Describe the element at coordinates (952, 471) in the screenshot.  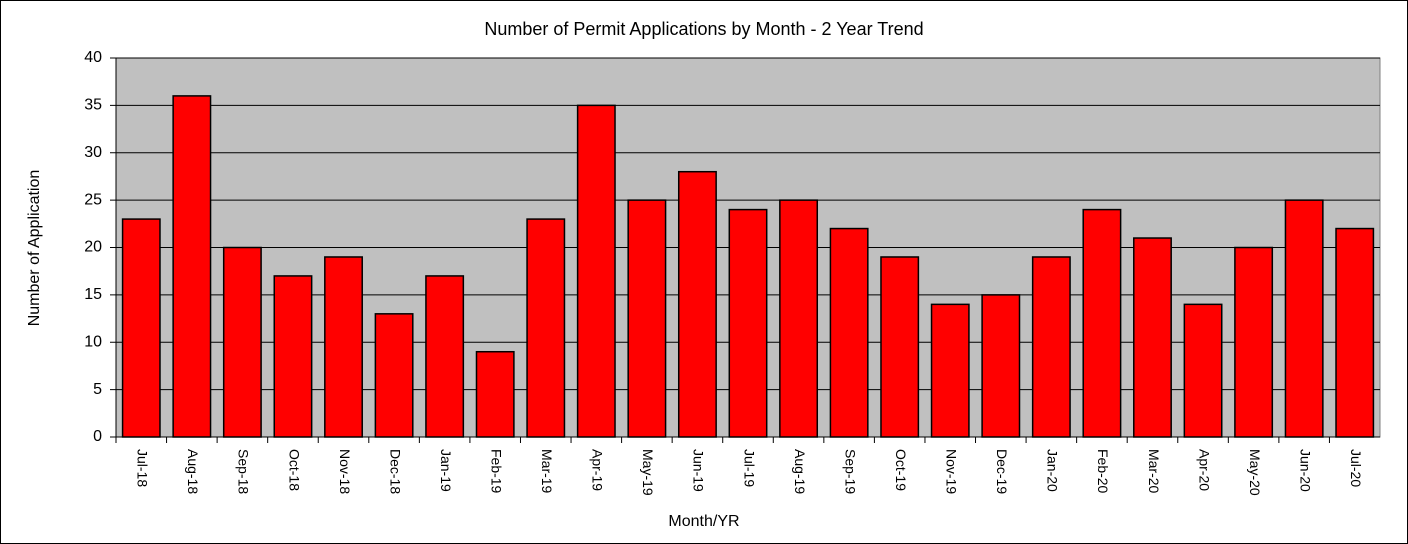
I see `x-tick-label: Nov-19` at that location.